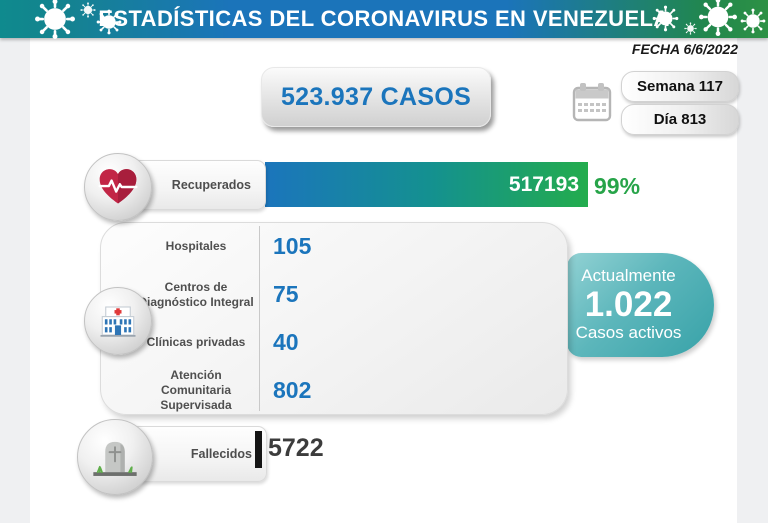  What do you see at coordinates (292, 246) in the screenshot?
I see `facility-value: 105` at bounding box center [292, 246].